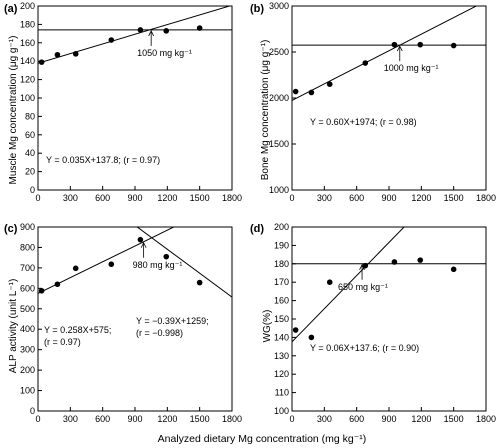 The image size is (500, 448). Describe the element at coordinates (279, 52) in the screenshot. I see `y-tick-label: 2500` at that location.